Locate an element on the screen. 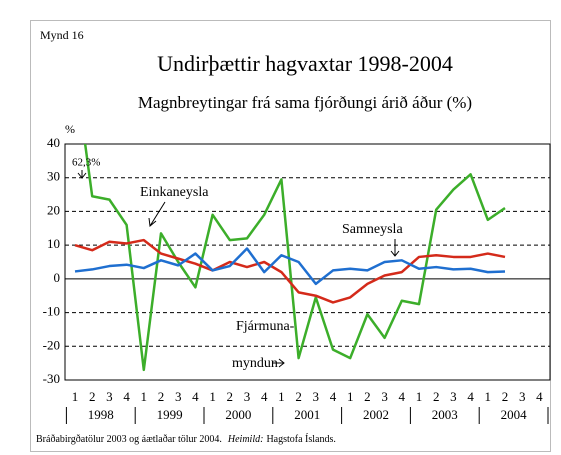 The height and width of the screenshot is (455, 561). year-label: 2003 is located at coordinates (445, 414).